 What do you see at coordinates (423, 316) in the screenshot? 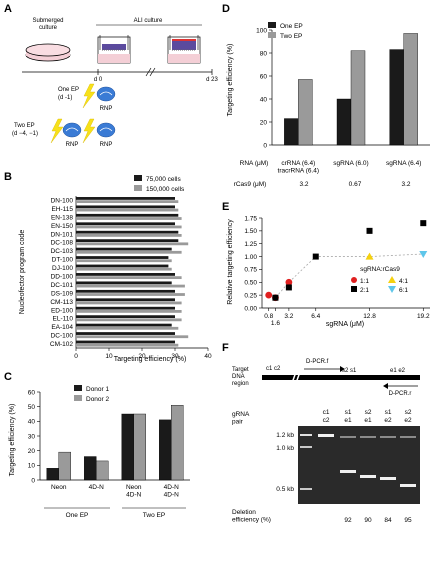
I see `x-tick-label: 19.2` at bounding box center [423, 316].